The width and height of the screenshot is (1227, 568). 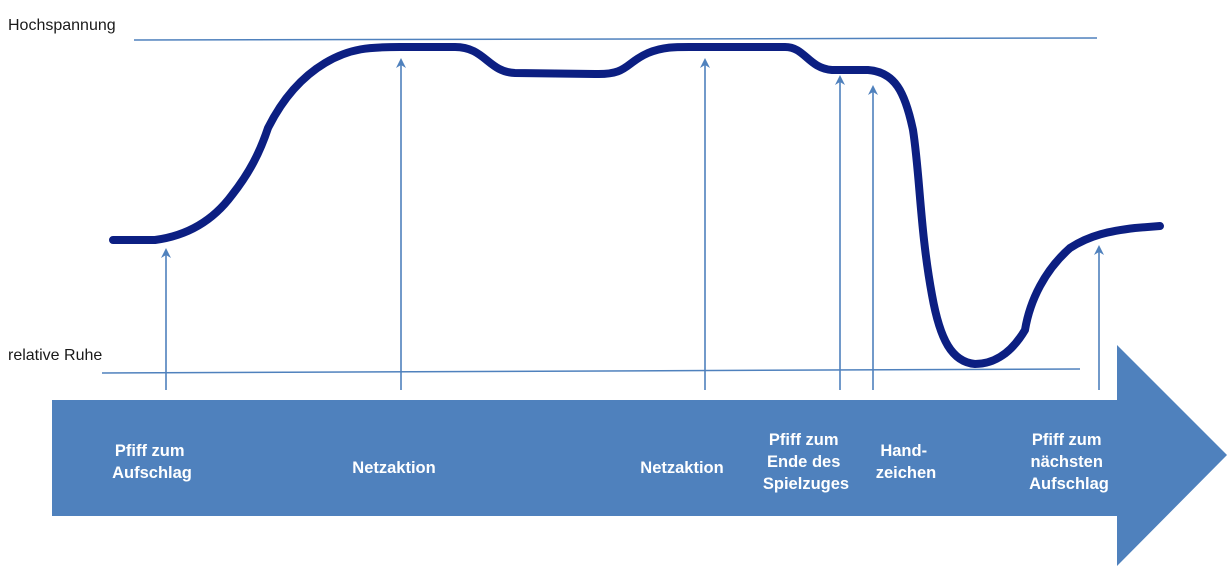 I want to click on net-action-1-label: Netzaktion, so click(x=393, y=468).